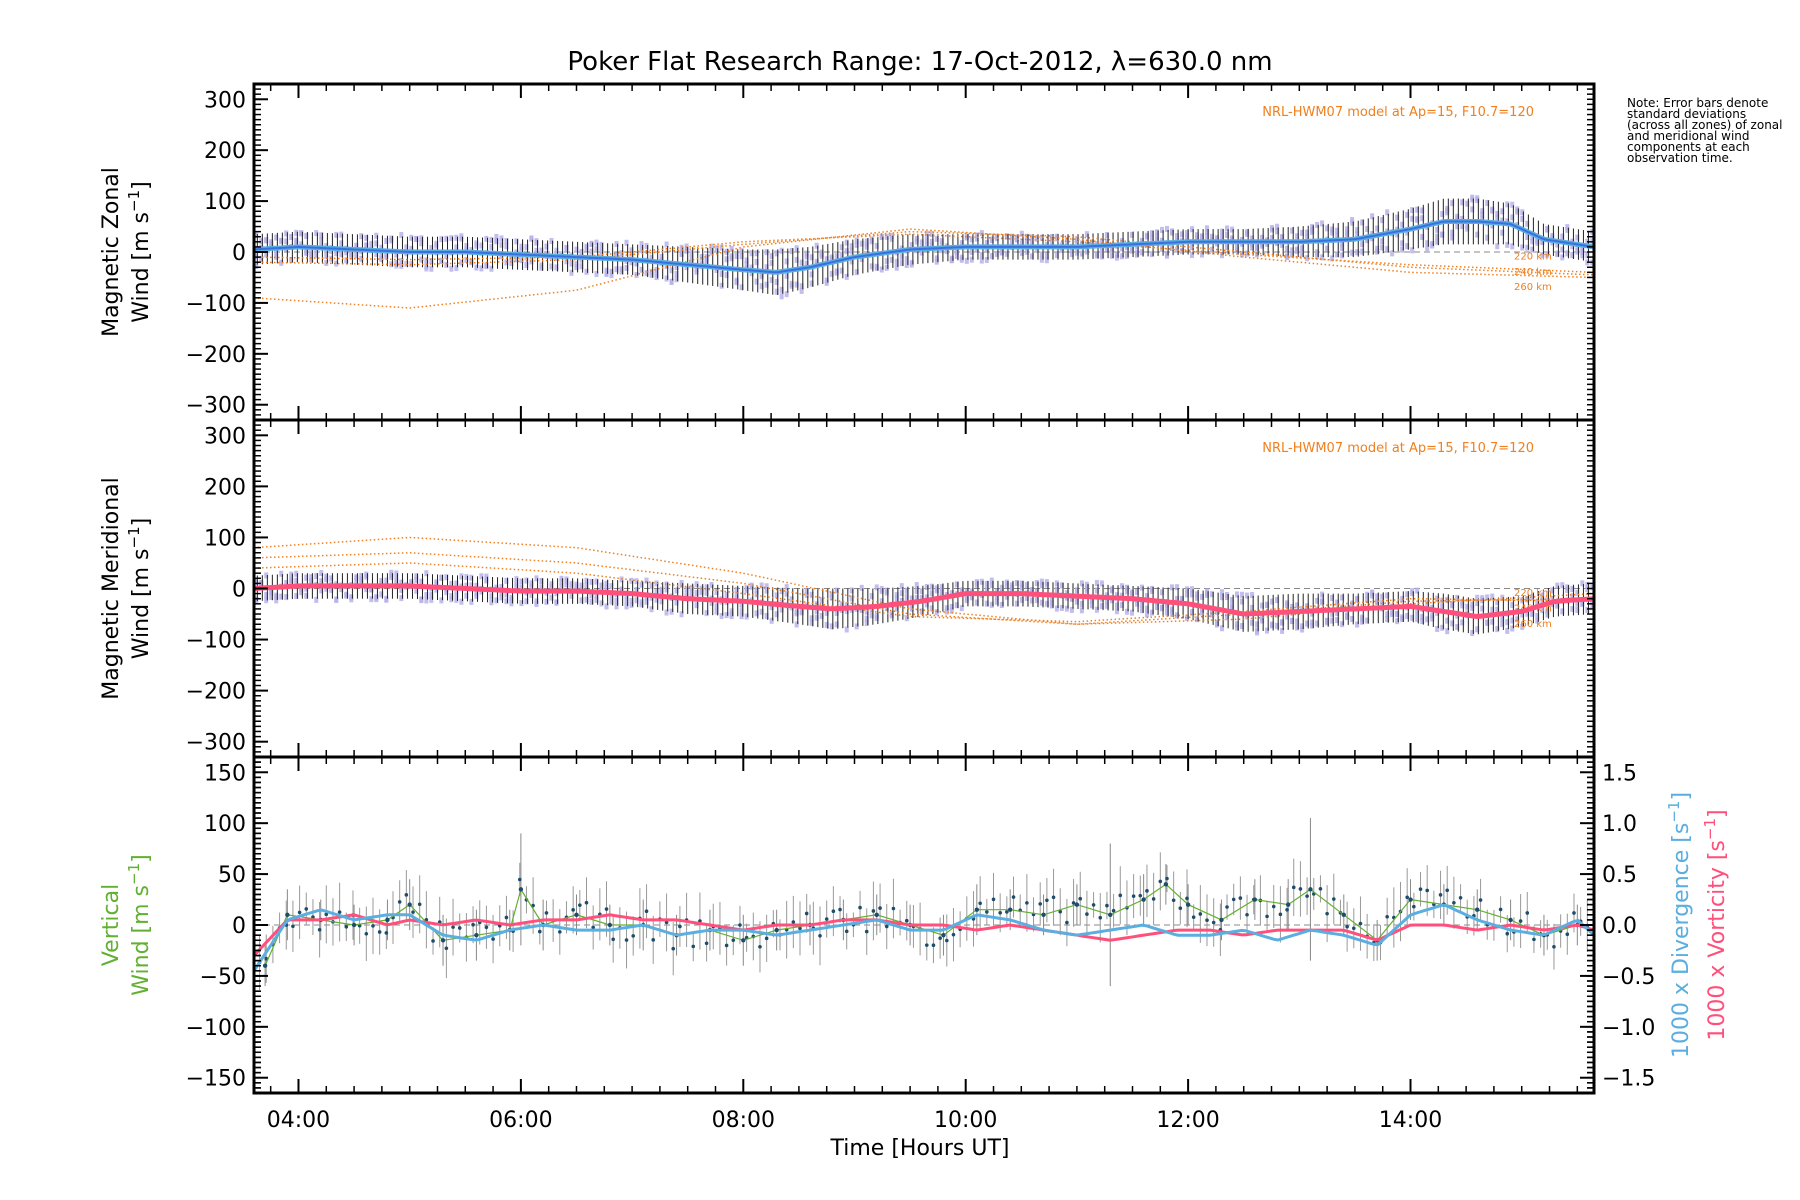 This screenshot has height=1200, width=1800. I want to click on y-axis-label-line2: Wind [m s−1], so click(139, 588).